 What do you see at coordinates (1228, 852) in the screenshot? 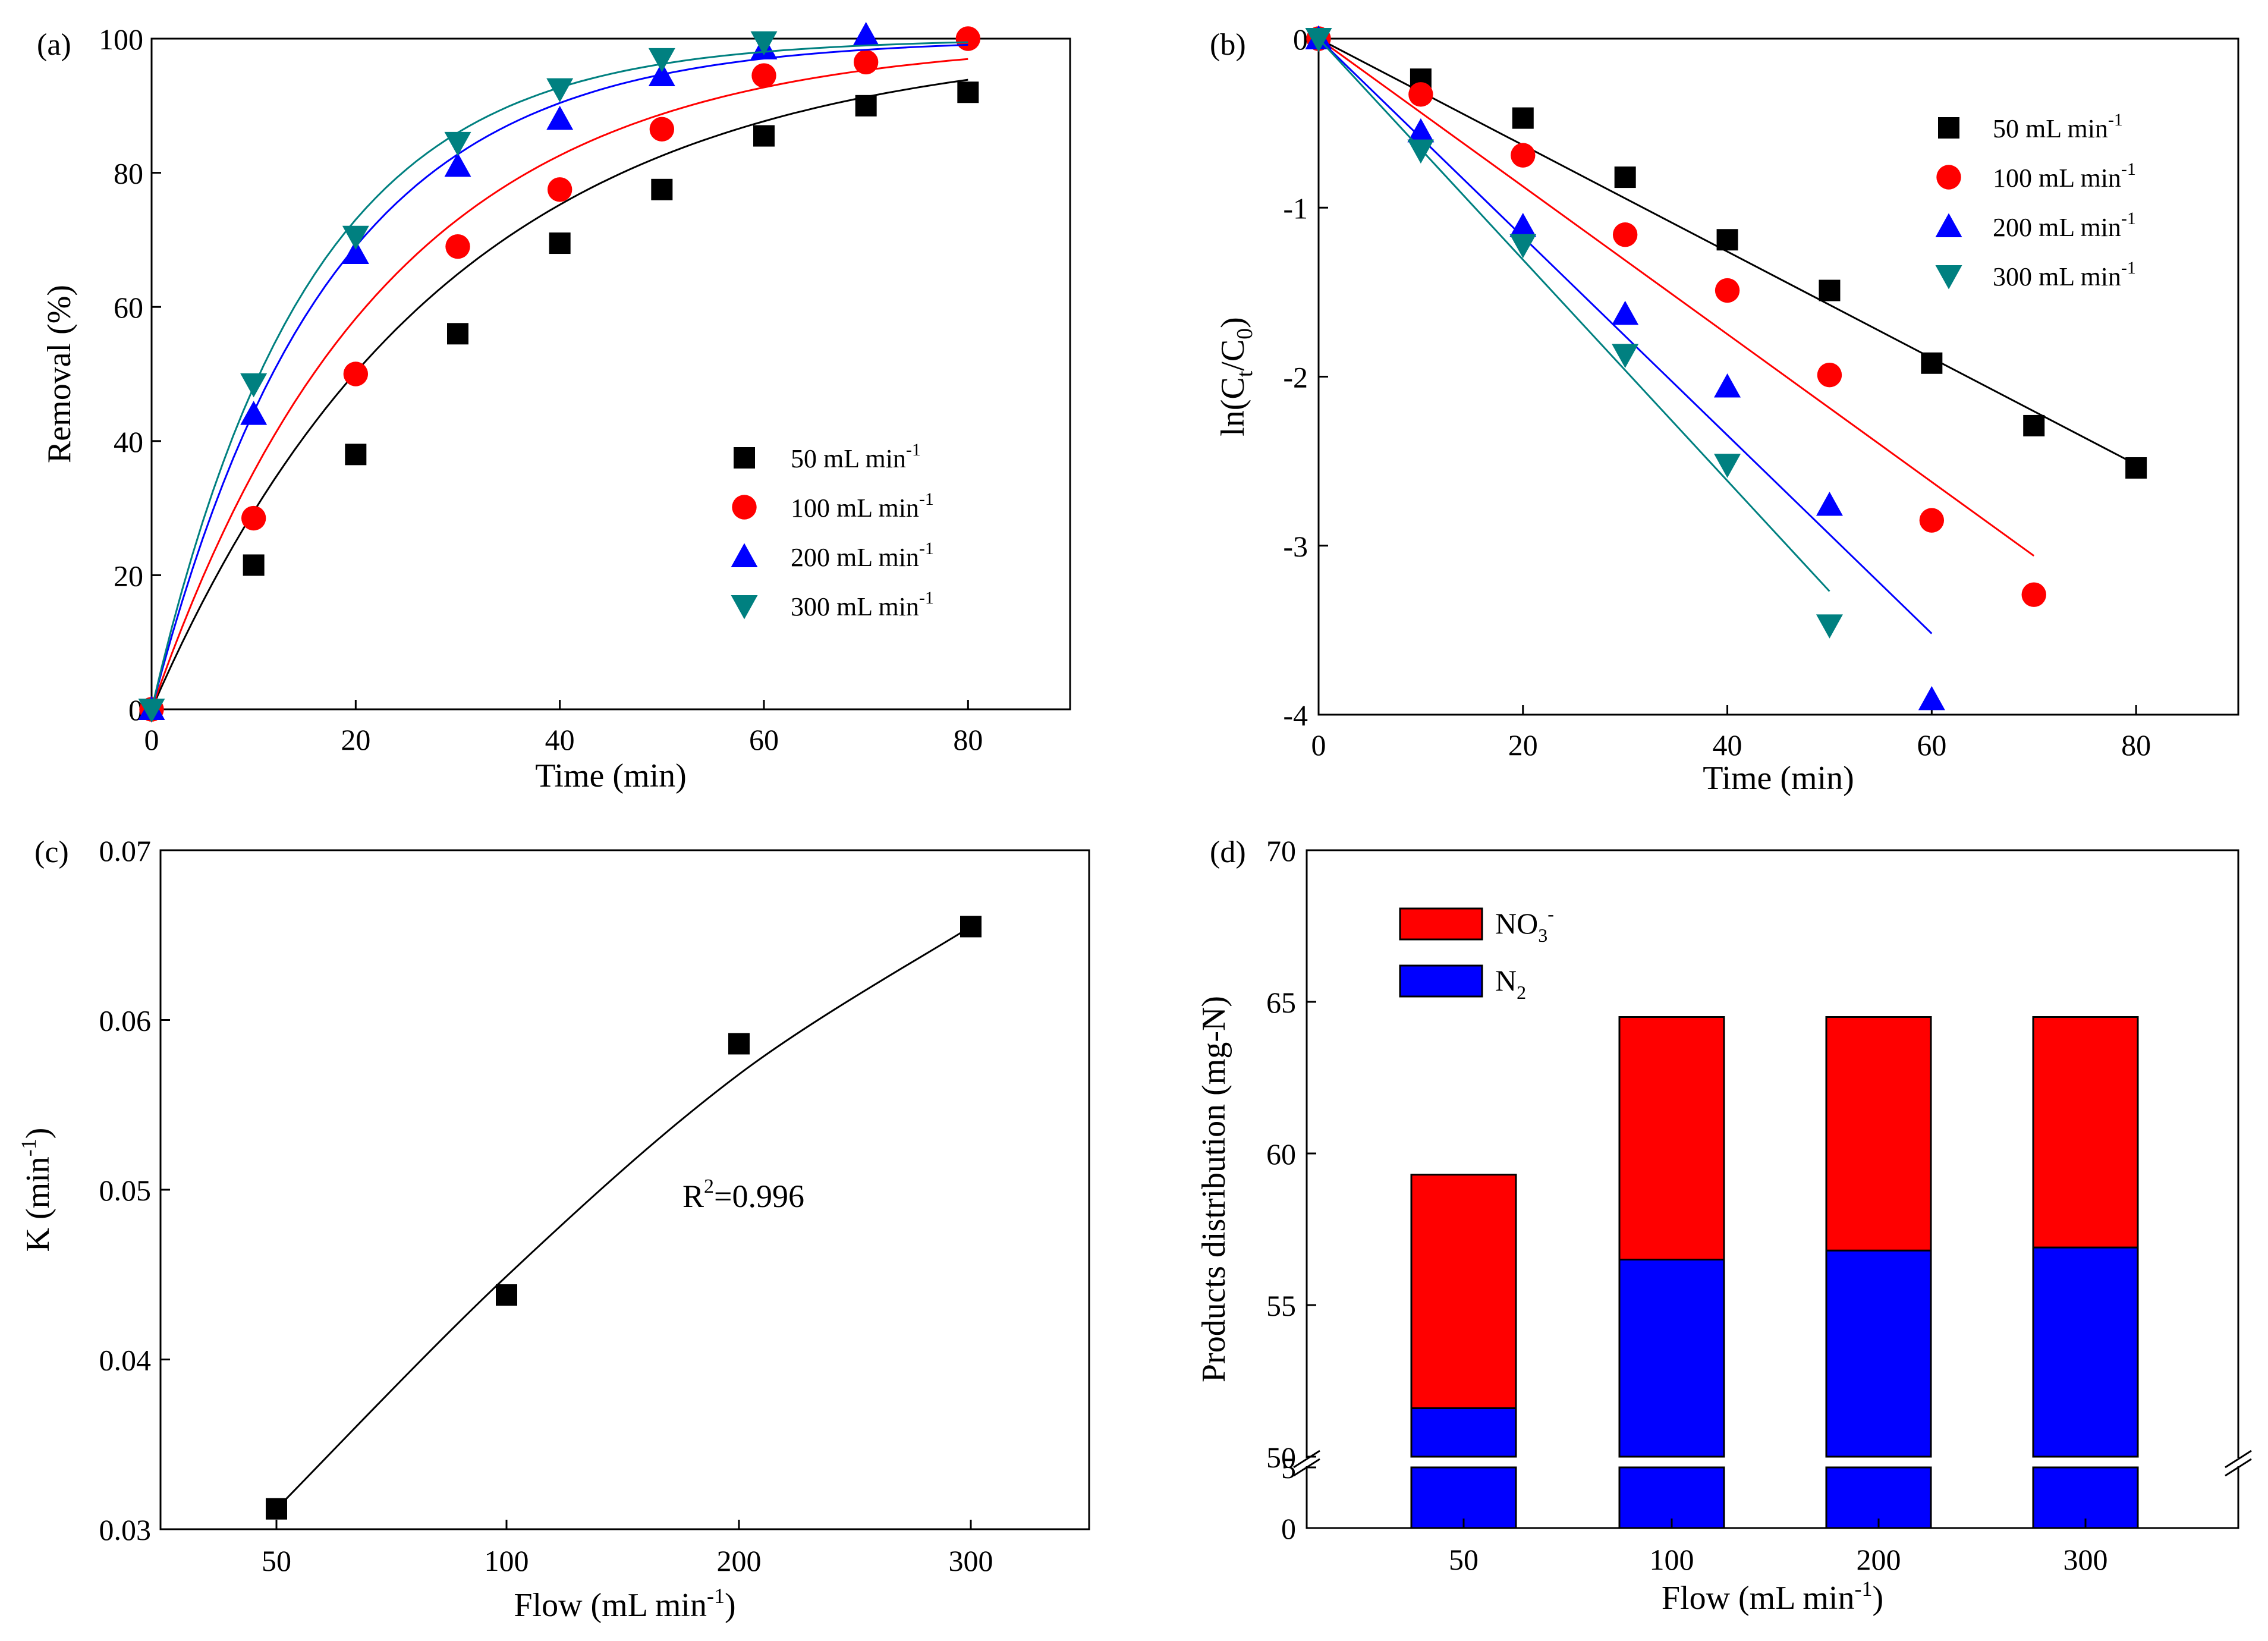
I see `panel-label: (d)` at bounding box center [1228, 852].